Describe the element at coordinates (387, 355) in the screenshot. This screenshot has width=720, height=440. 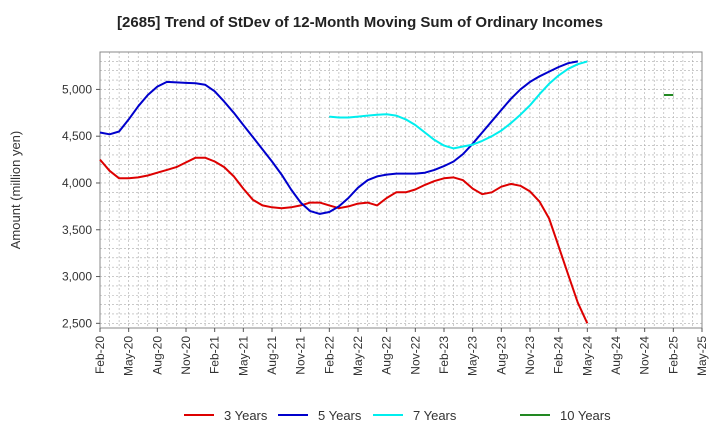
I see `x-tick-label: Aug-22` at that location.